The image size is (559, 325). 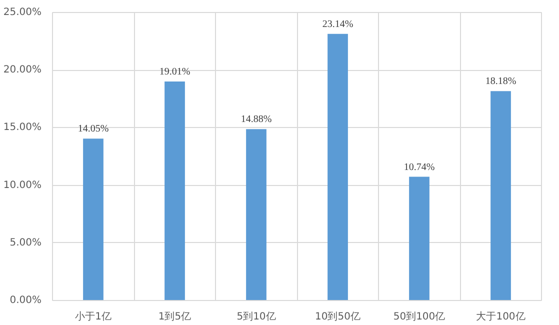 What do you see at coordinates (93, 129) in the screenshot?
I see `data-label: 14.05%` at bounding box center [93, 129].